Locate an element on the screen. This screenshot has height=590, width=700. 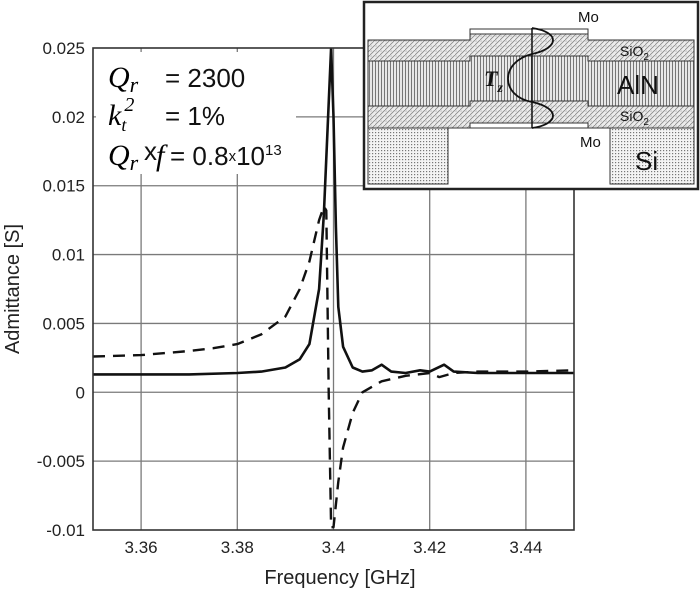
mo-top-electrode is located at coordinates (529, 31).